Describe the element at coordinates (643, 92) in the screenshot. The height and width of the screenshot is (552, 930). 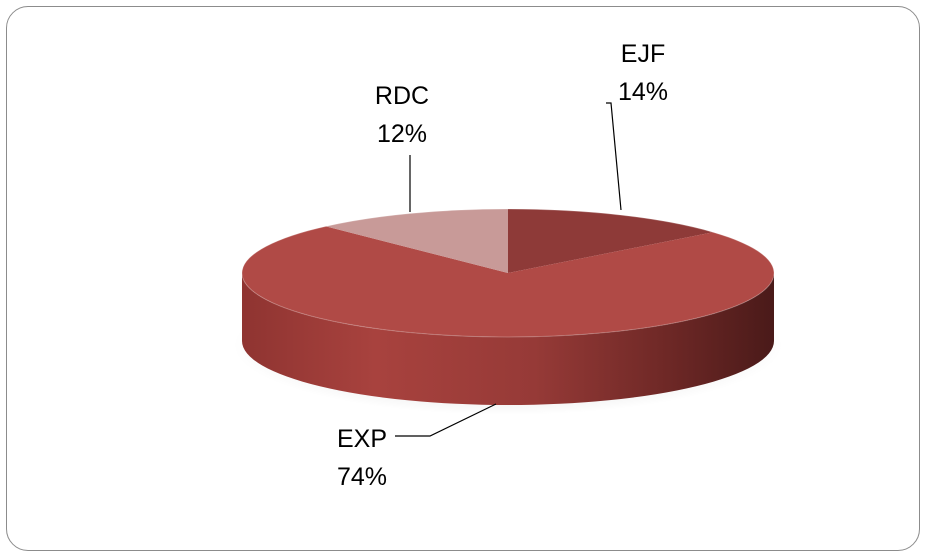
I see `slice-percent-ejf: 14%` at that location.